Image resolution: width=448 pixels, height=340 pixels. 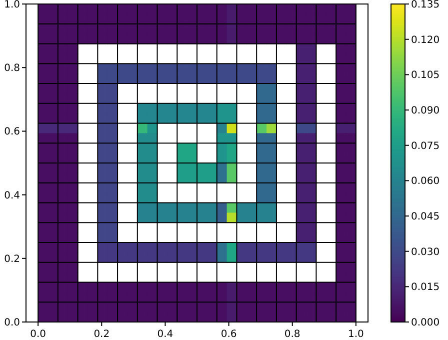 I want to click on color-bar-label: 0.015, so click(x=425, y=288).